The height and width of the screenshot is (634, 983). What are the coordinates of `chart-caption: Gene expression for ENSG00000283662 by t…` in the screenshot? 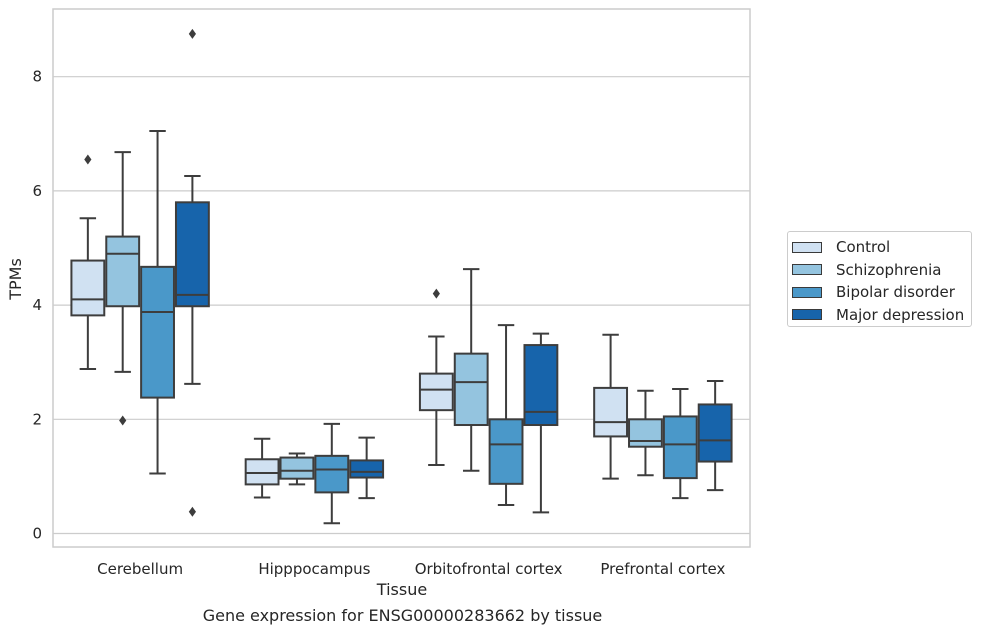 It's located at (402, 615).